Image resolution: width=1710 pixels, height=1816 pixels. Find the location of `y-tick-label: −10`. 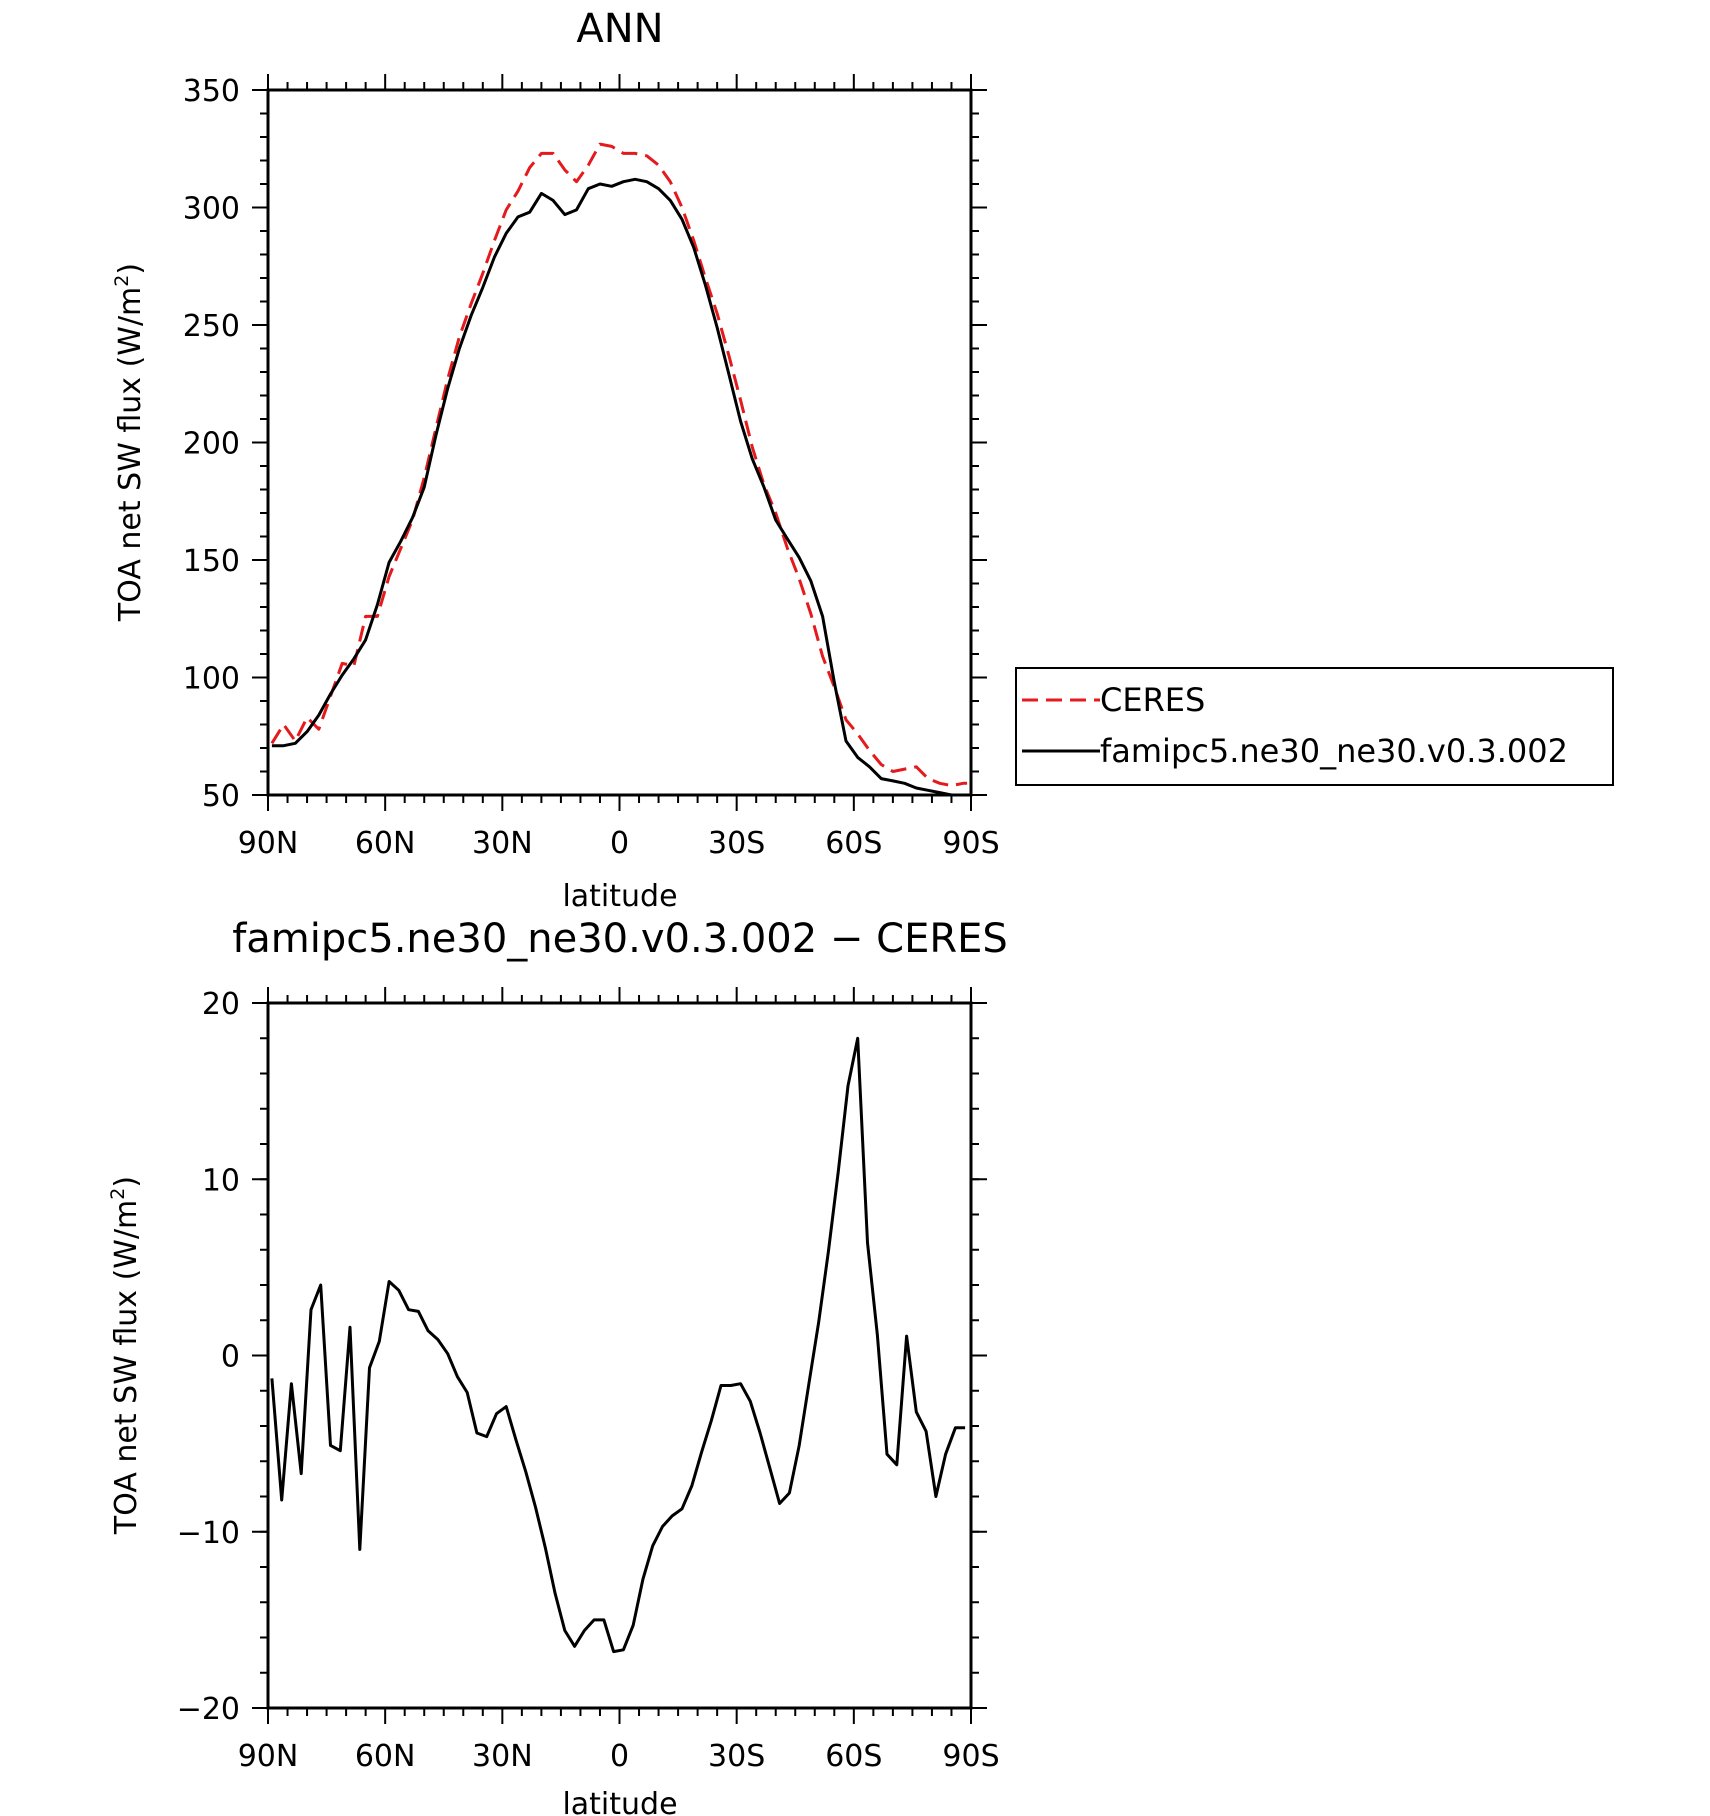

y-tick-label: −10 is located at coordinates (208, 1533).